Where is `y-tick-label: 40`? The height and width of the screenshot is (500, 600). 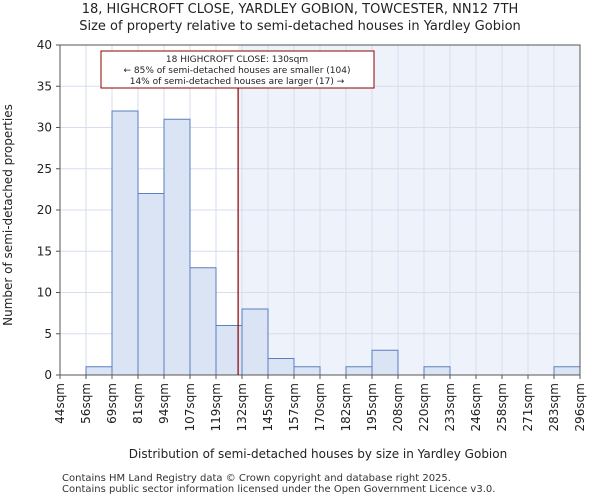
y-tick-label: 40 is located at coordinates (44, 45).